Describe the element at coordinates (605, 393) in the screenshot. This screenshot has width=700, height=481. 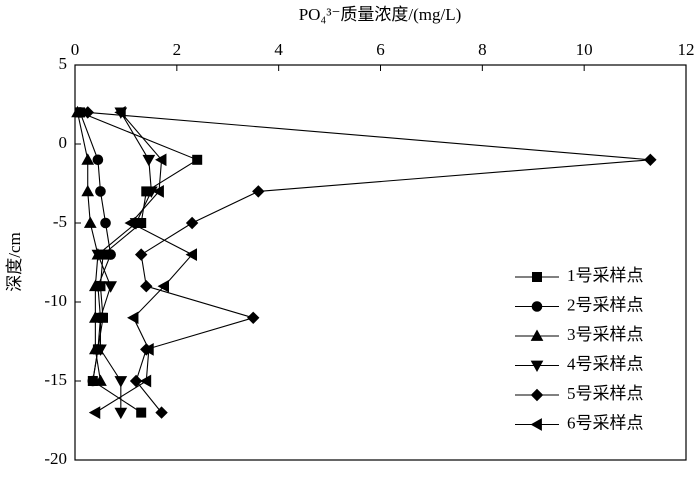
I see `legend-label: 5号采样点` at that location.